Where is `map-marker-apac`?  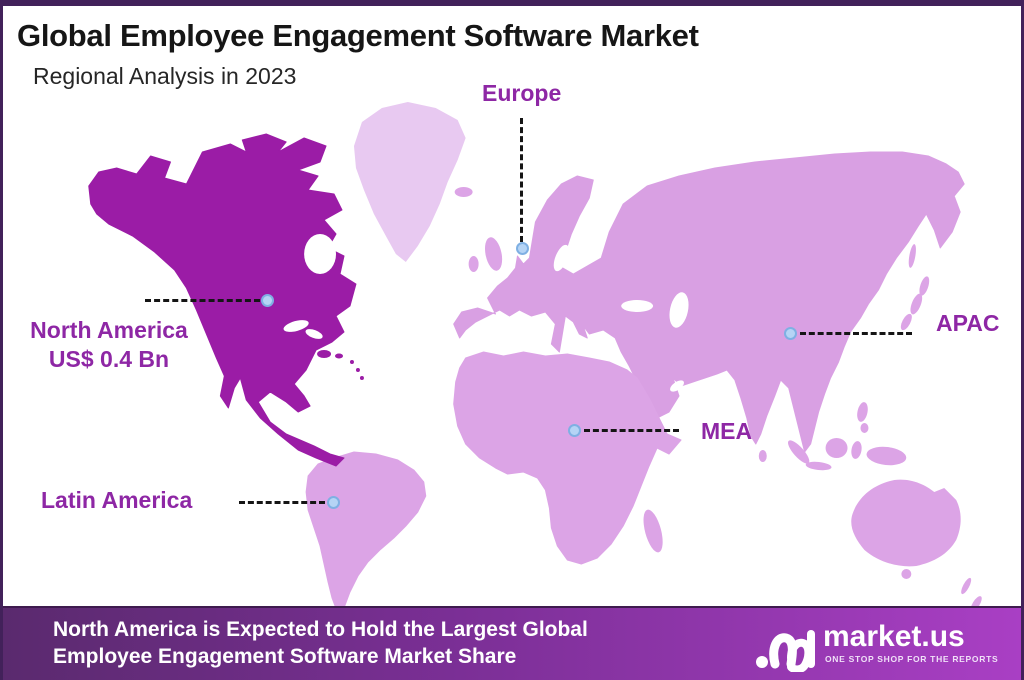 map-marker-apac is located at coordinates (790, 333).